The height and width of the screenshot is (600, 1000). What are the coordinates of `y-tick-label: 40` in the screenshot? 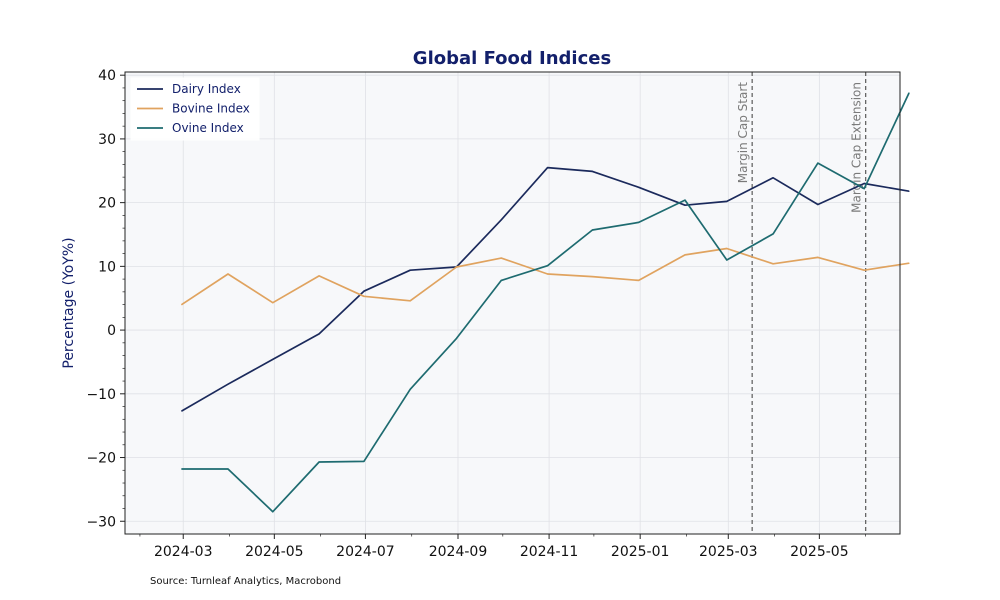 It's located at (107, 76).